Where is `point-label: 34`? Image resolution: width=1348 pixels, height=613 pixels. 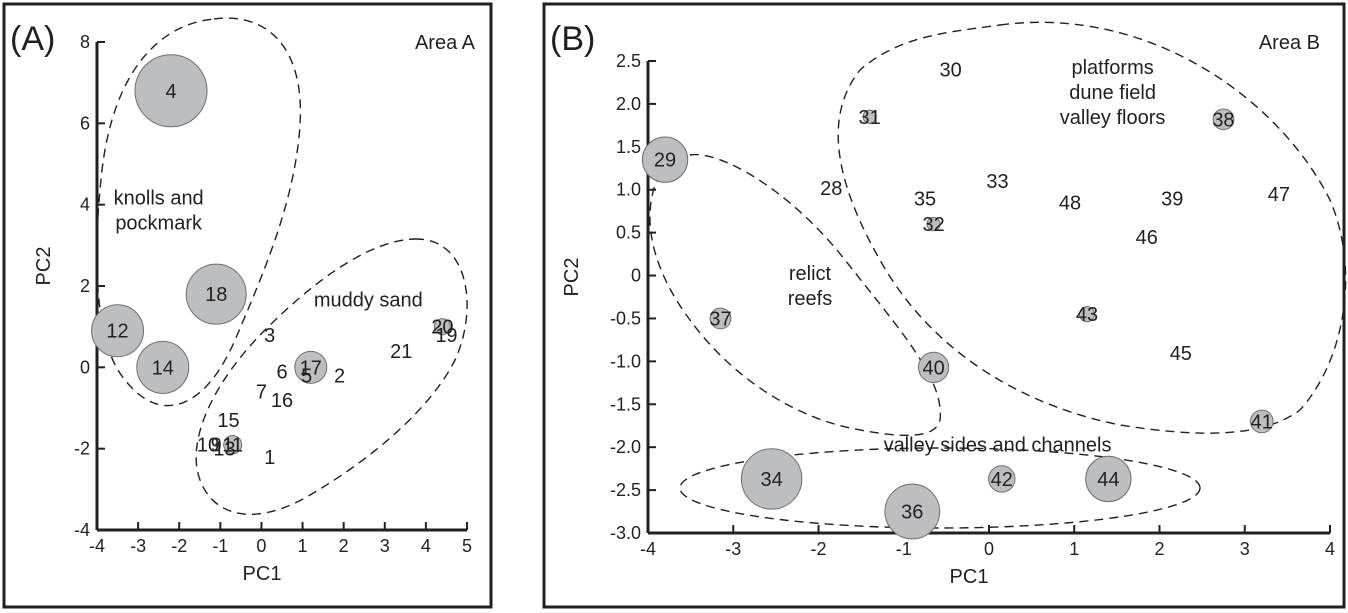
point-label: 34 is located at coordinates (771, 480).